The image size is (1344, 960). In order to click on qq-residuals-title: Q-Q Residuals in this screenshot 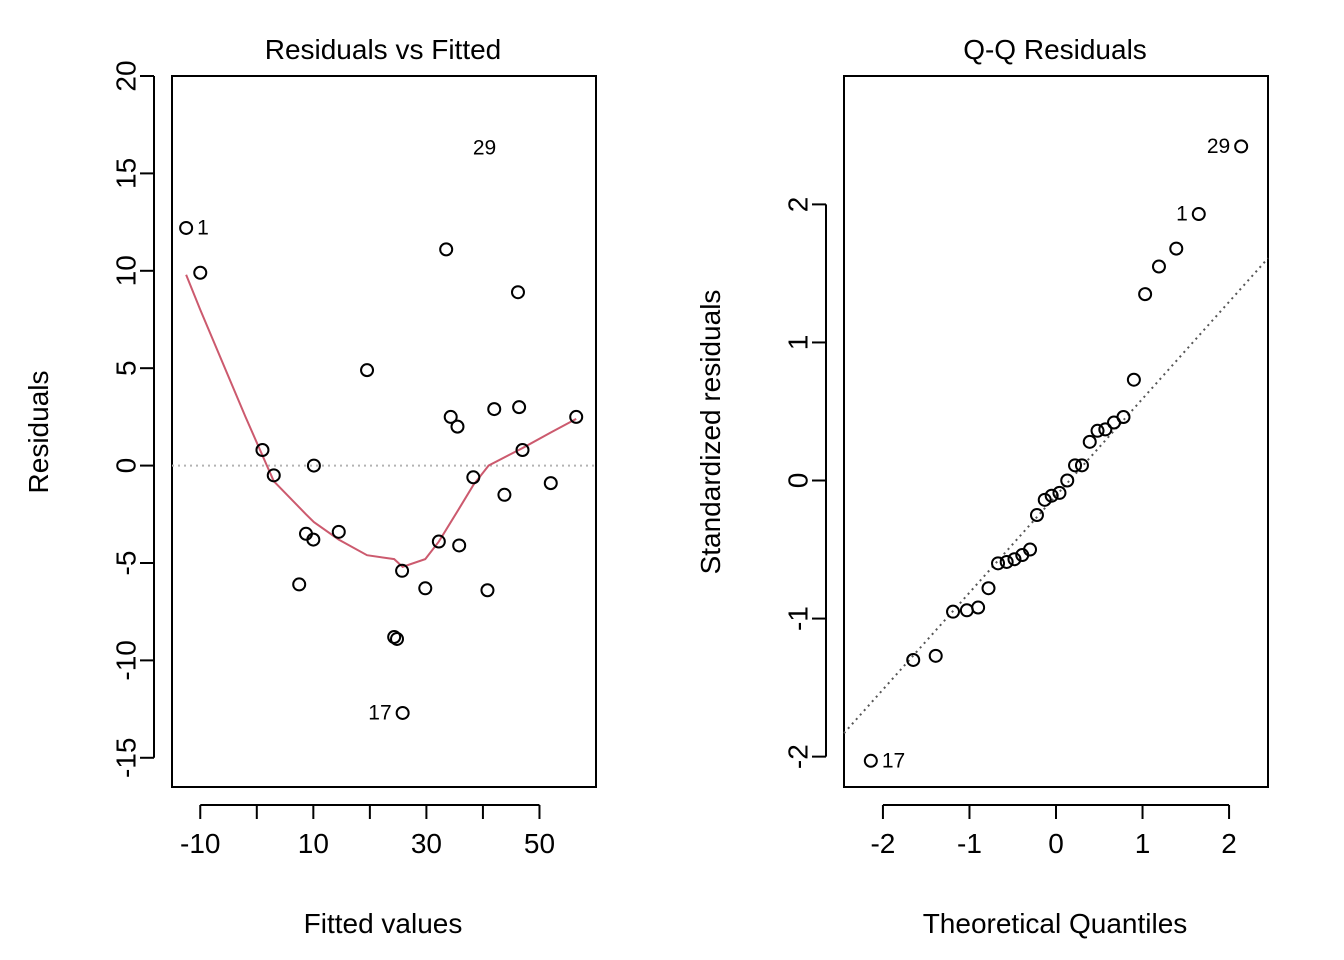, I will do `click(1055, 49)`.